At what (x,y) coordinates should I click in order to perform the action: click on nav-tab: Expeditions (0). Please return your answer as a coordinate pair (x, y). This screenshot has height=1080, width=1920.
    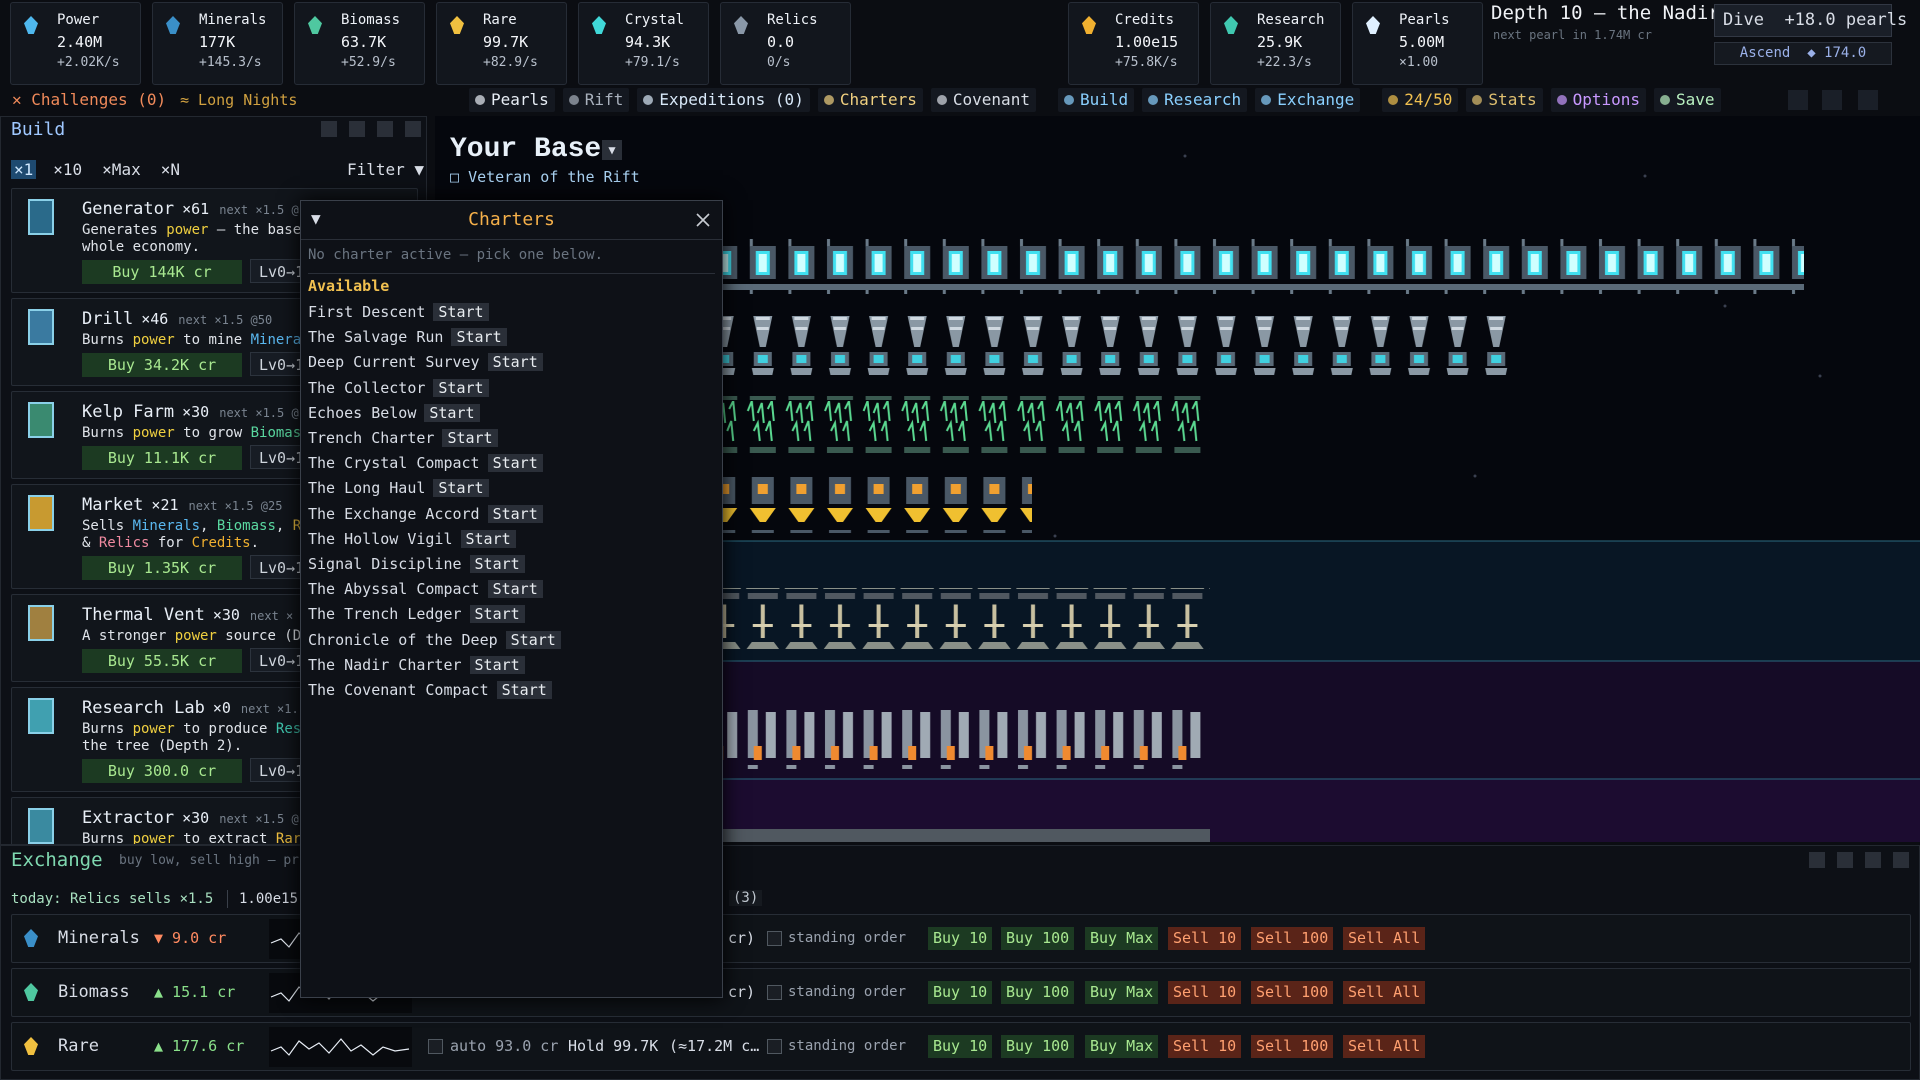
    Looking at the image, I should click on (723, 100).